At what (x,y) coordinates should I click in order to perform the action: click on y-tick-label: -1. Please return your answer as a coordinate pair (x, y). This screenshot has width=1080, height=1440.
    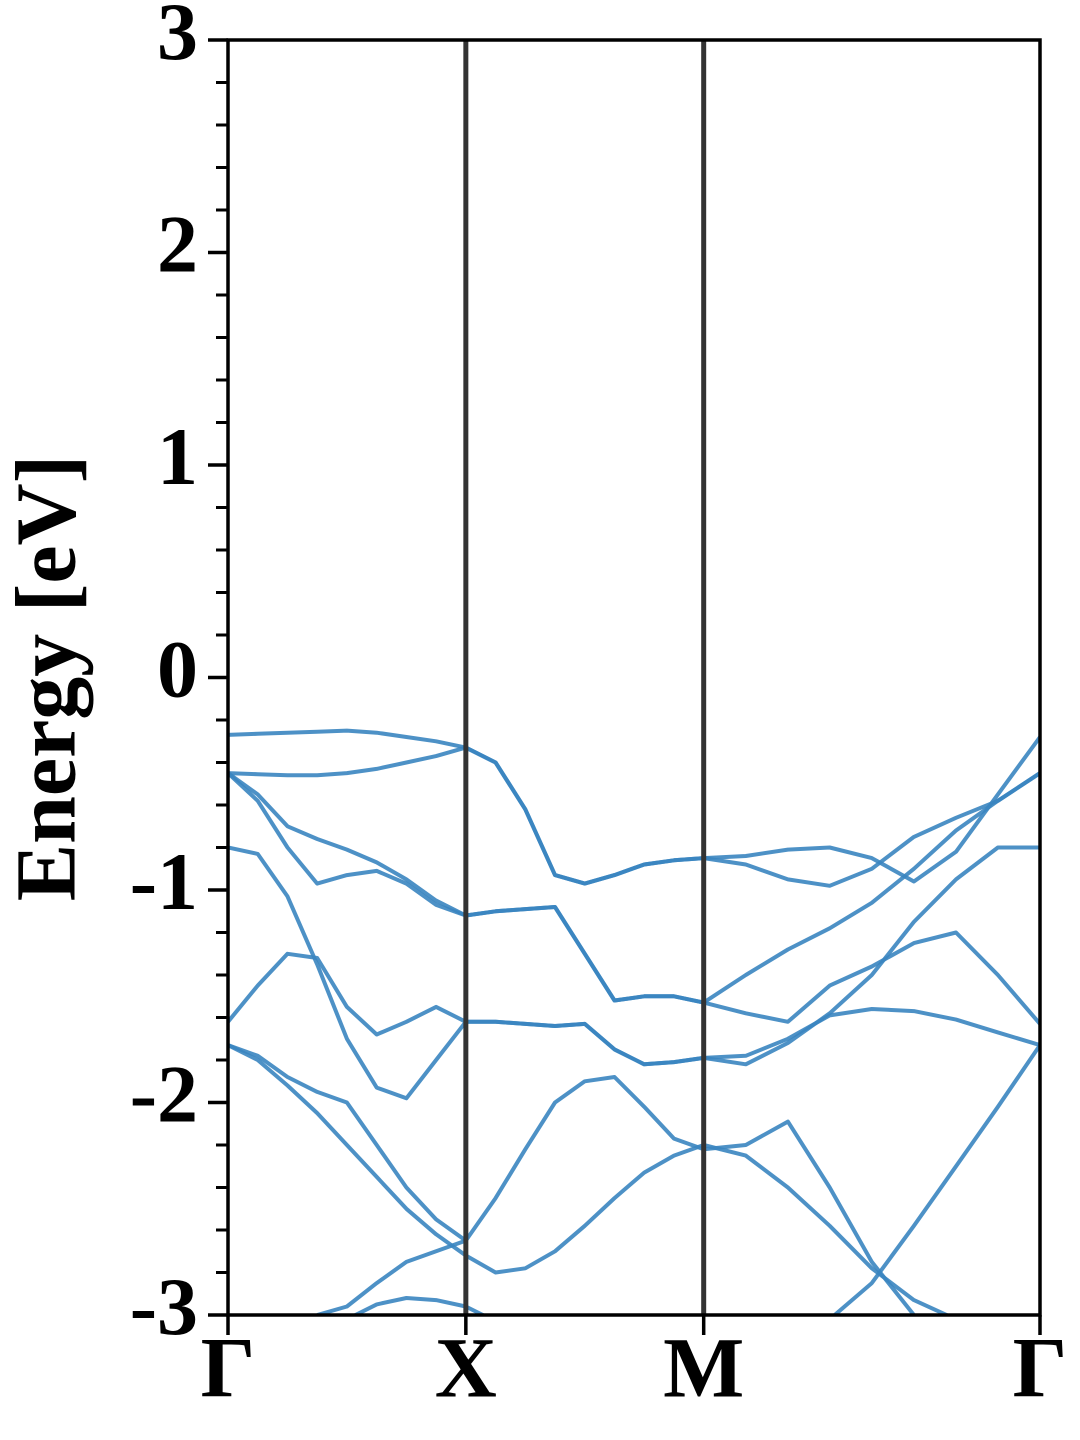
    Looking at the image, I should click on (164, 881).